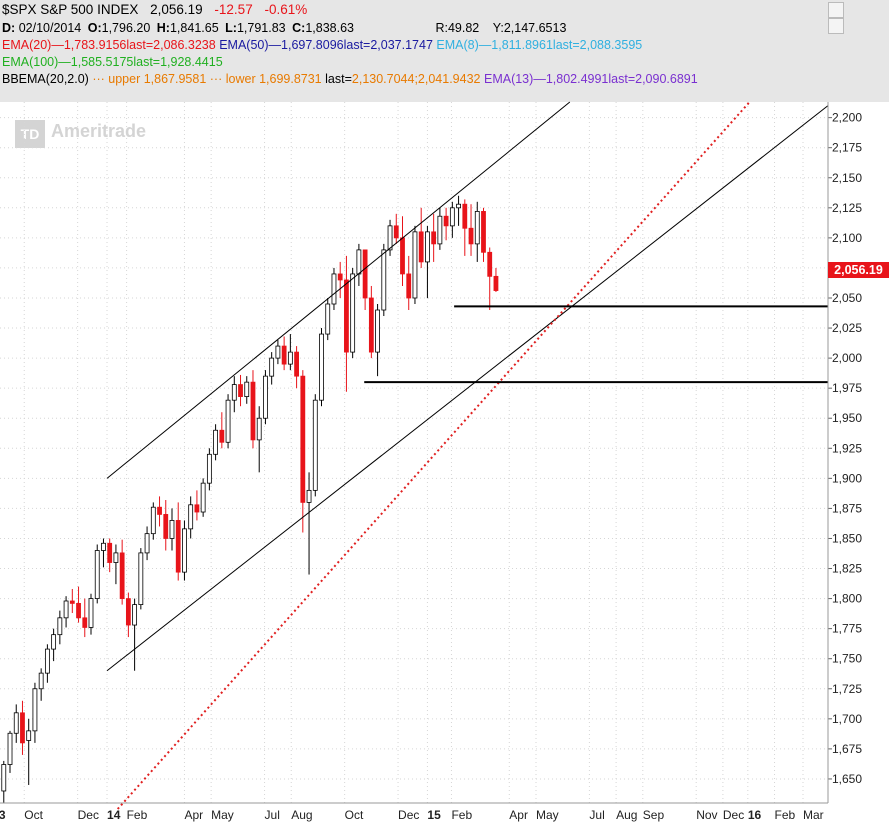 The image size is (889, 823). I want to click on expand-button, so click(836, 26).